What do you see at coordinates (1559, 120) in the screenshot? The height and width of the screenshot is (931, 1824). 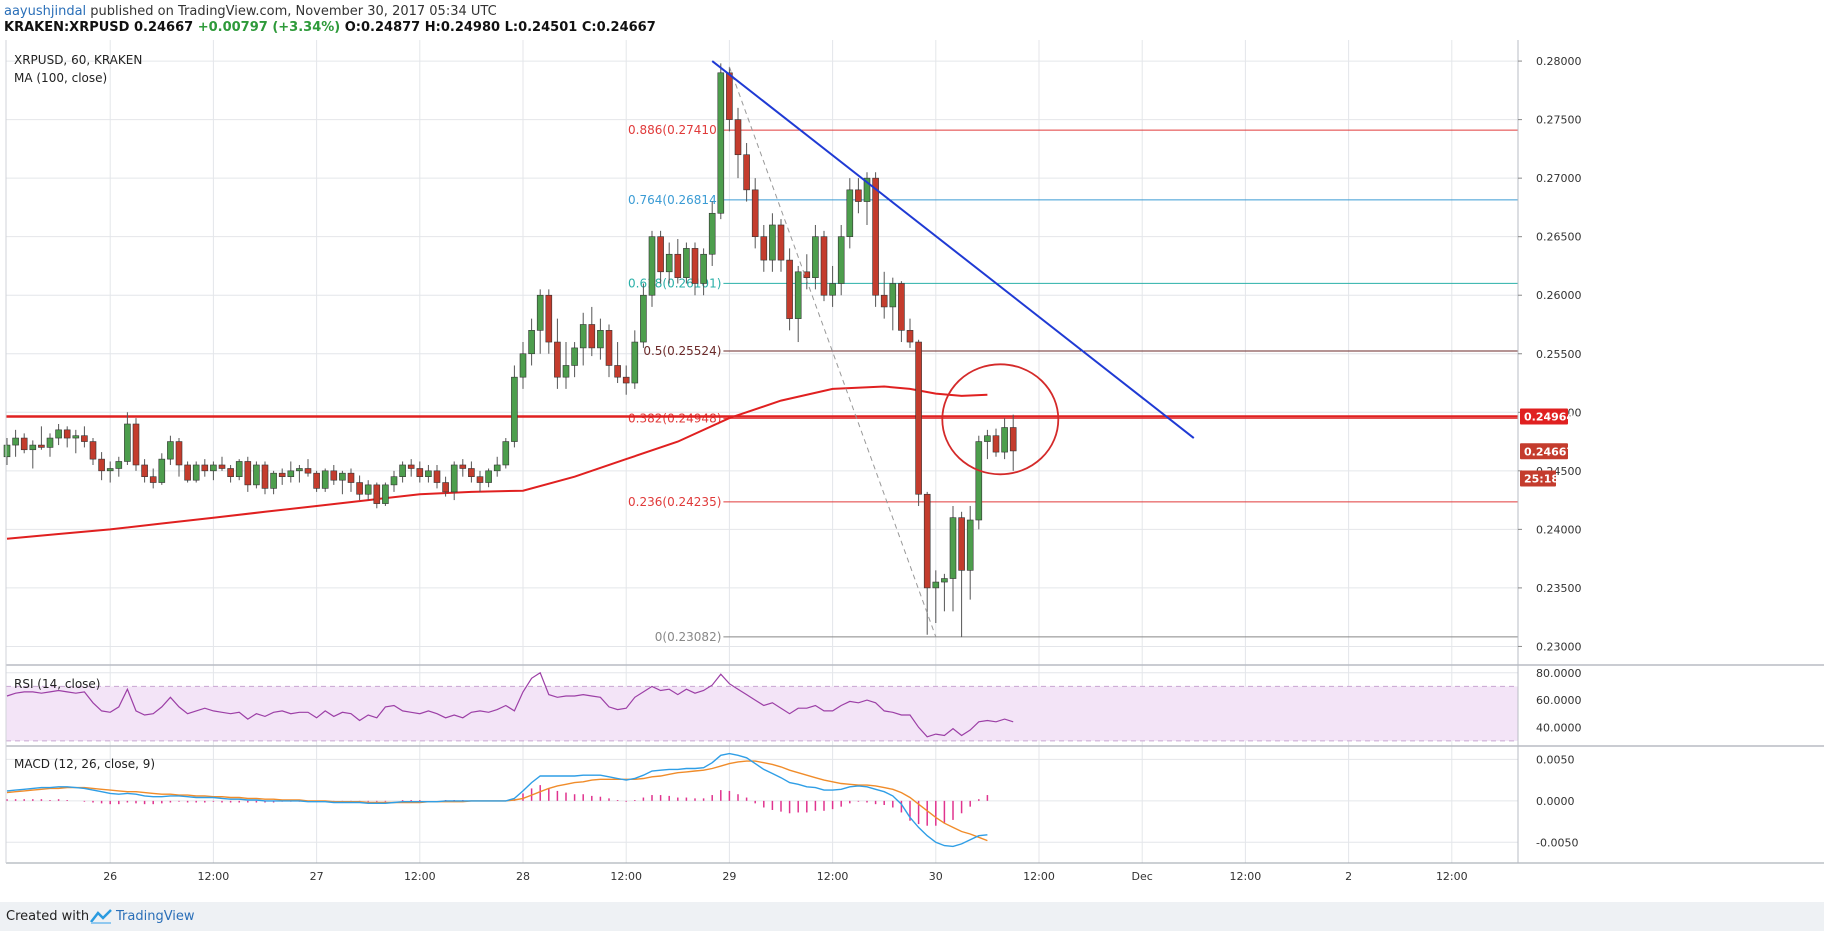 I see `price-tick-label-1: 0.27500` at bounding box center [1559, 120].